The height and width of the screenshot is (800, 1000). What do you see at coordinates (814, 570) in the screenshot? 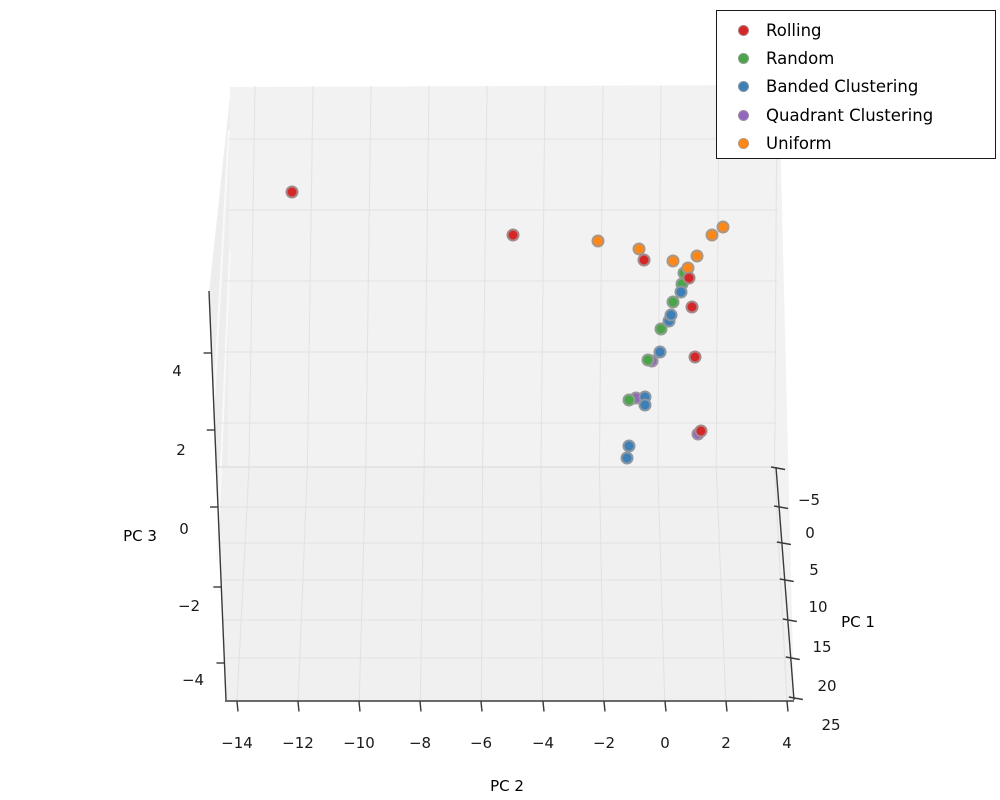
I see `pc1-tick-label: 5` at bounding box center [814, 570].